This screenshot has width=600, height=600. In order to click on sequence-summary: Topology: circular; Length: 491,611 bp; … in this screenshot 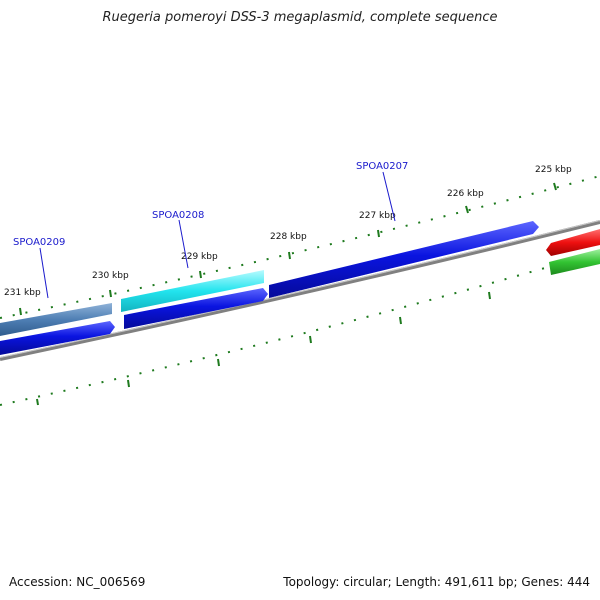, I will do `click(436, 582)`.